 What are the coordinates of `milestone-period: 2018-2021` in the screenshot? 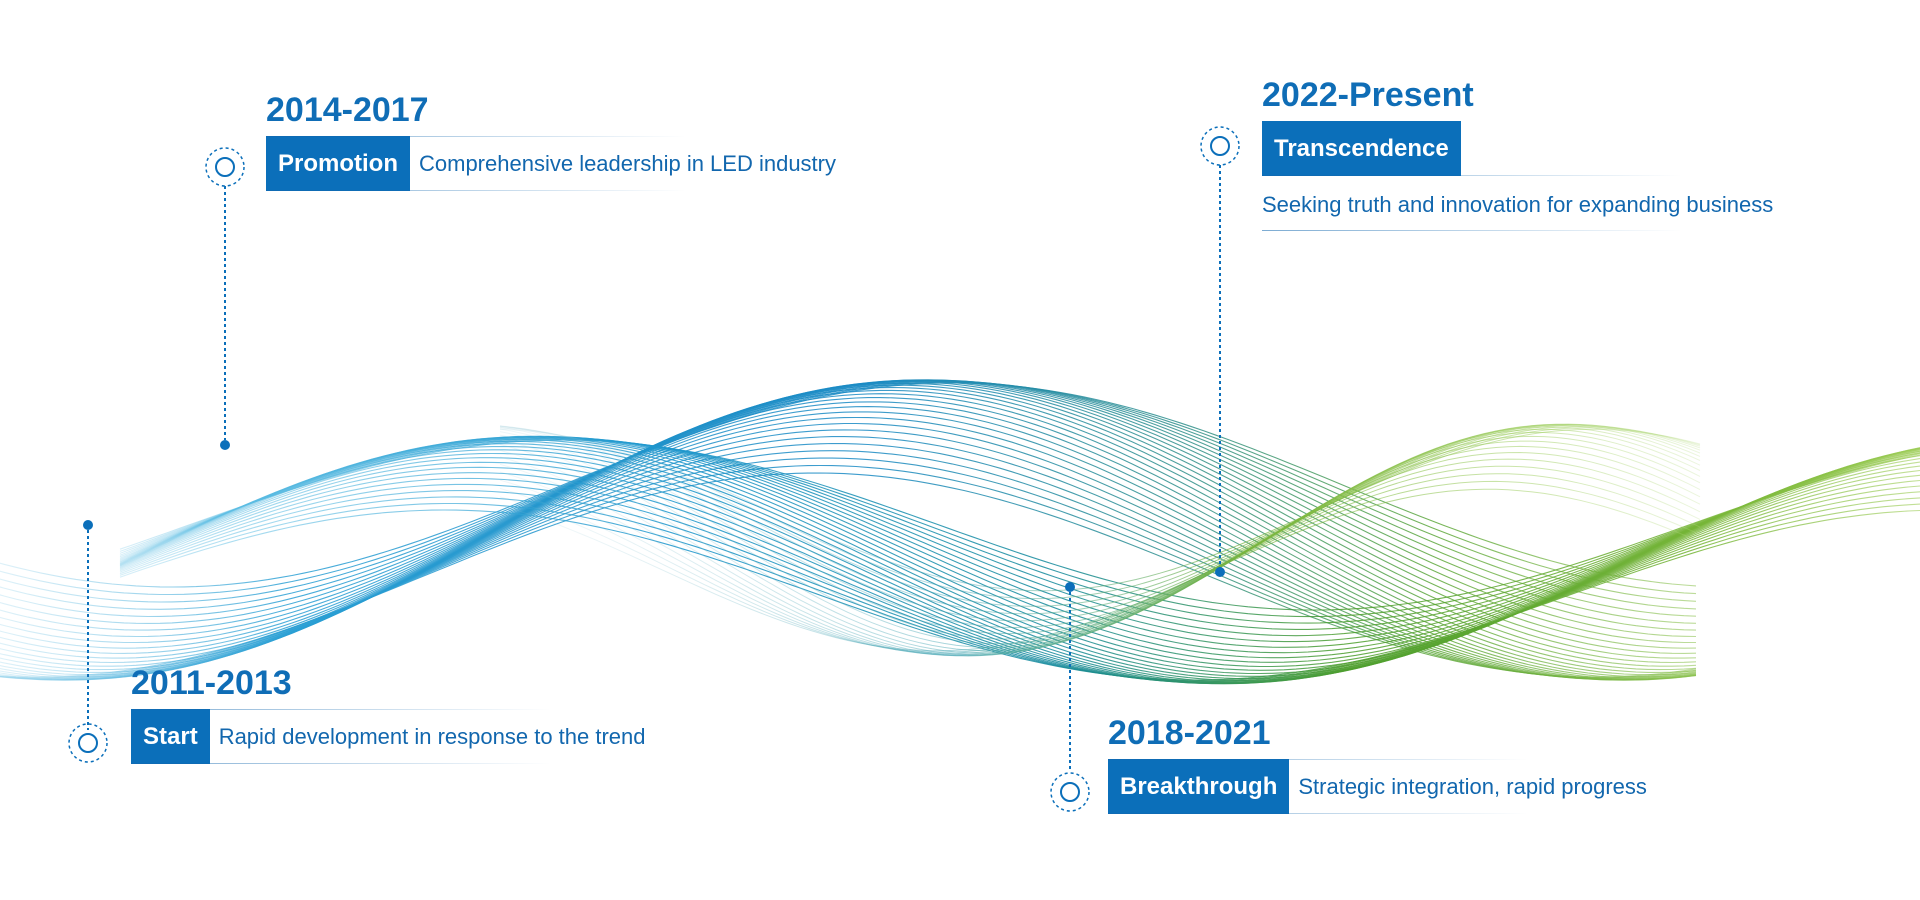 It's located at (1189, 733).